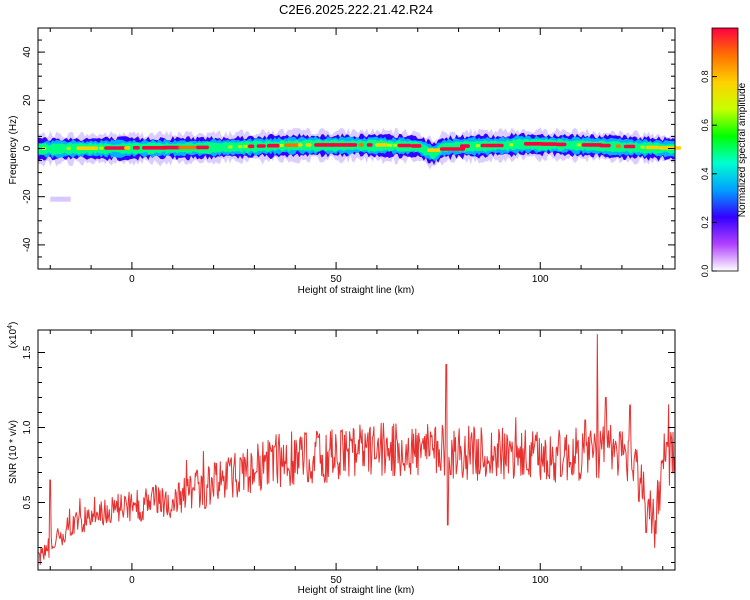 This screenshot has width=750, height=600. Describe the element at coordinates (132, 580) in the screenshot. I see `snr-x-tick-label: 0` at that location.